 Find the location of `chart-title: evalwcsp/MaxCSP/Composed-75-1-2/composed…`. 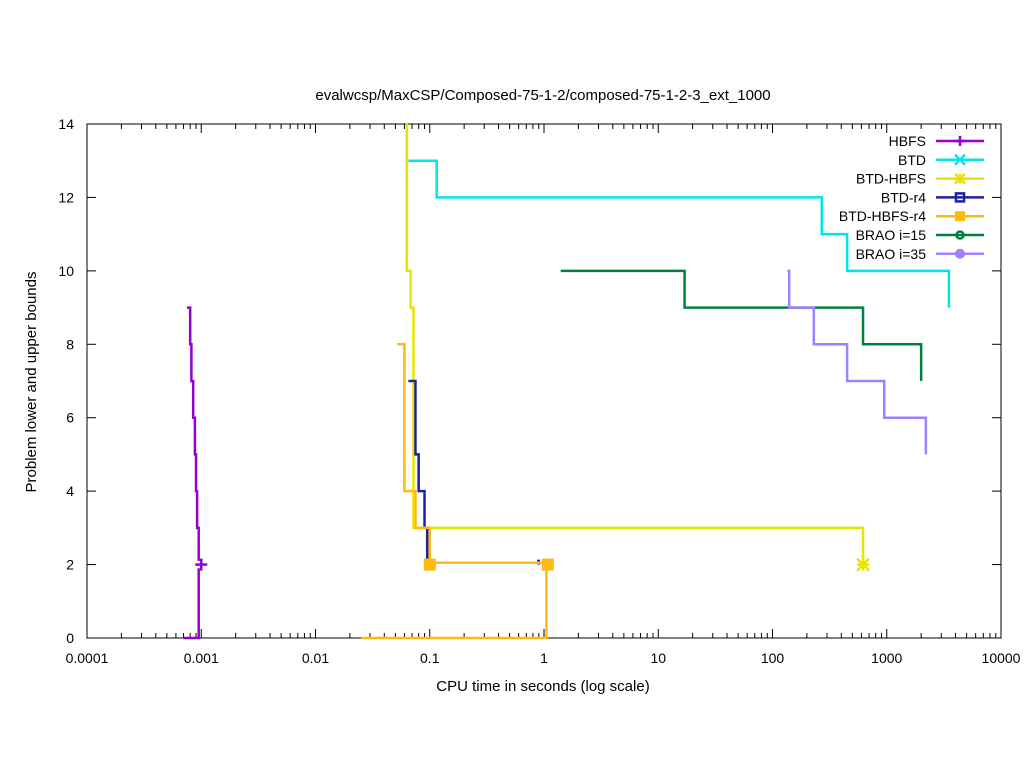

chart-title: evalwcsp/MaxCSP/Composed-75-1-2/composed… is located at coordinates (542, 95).